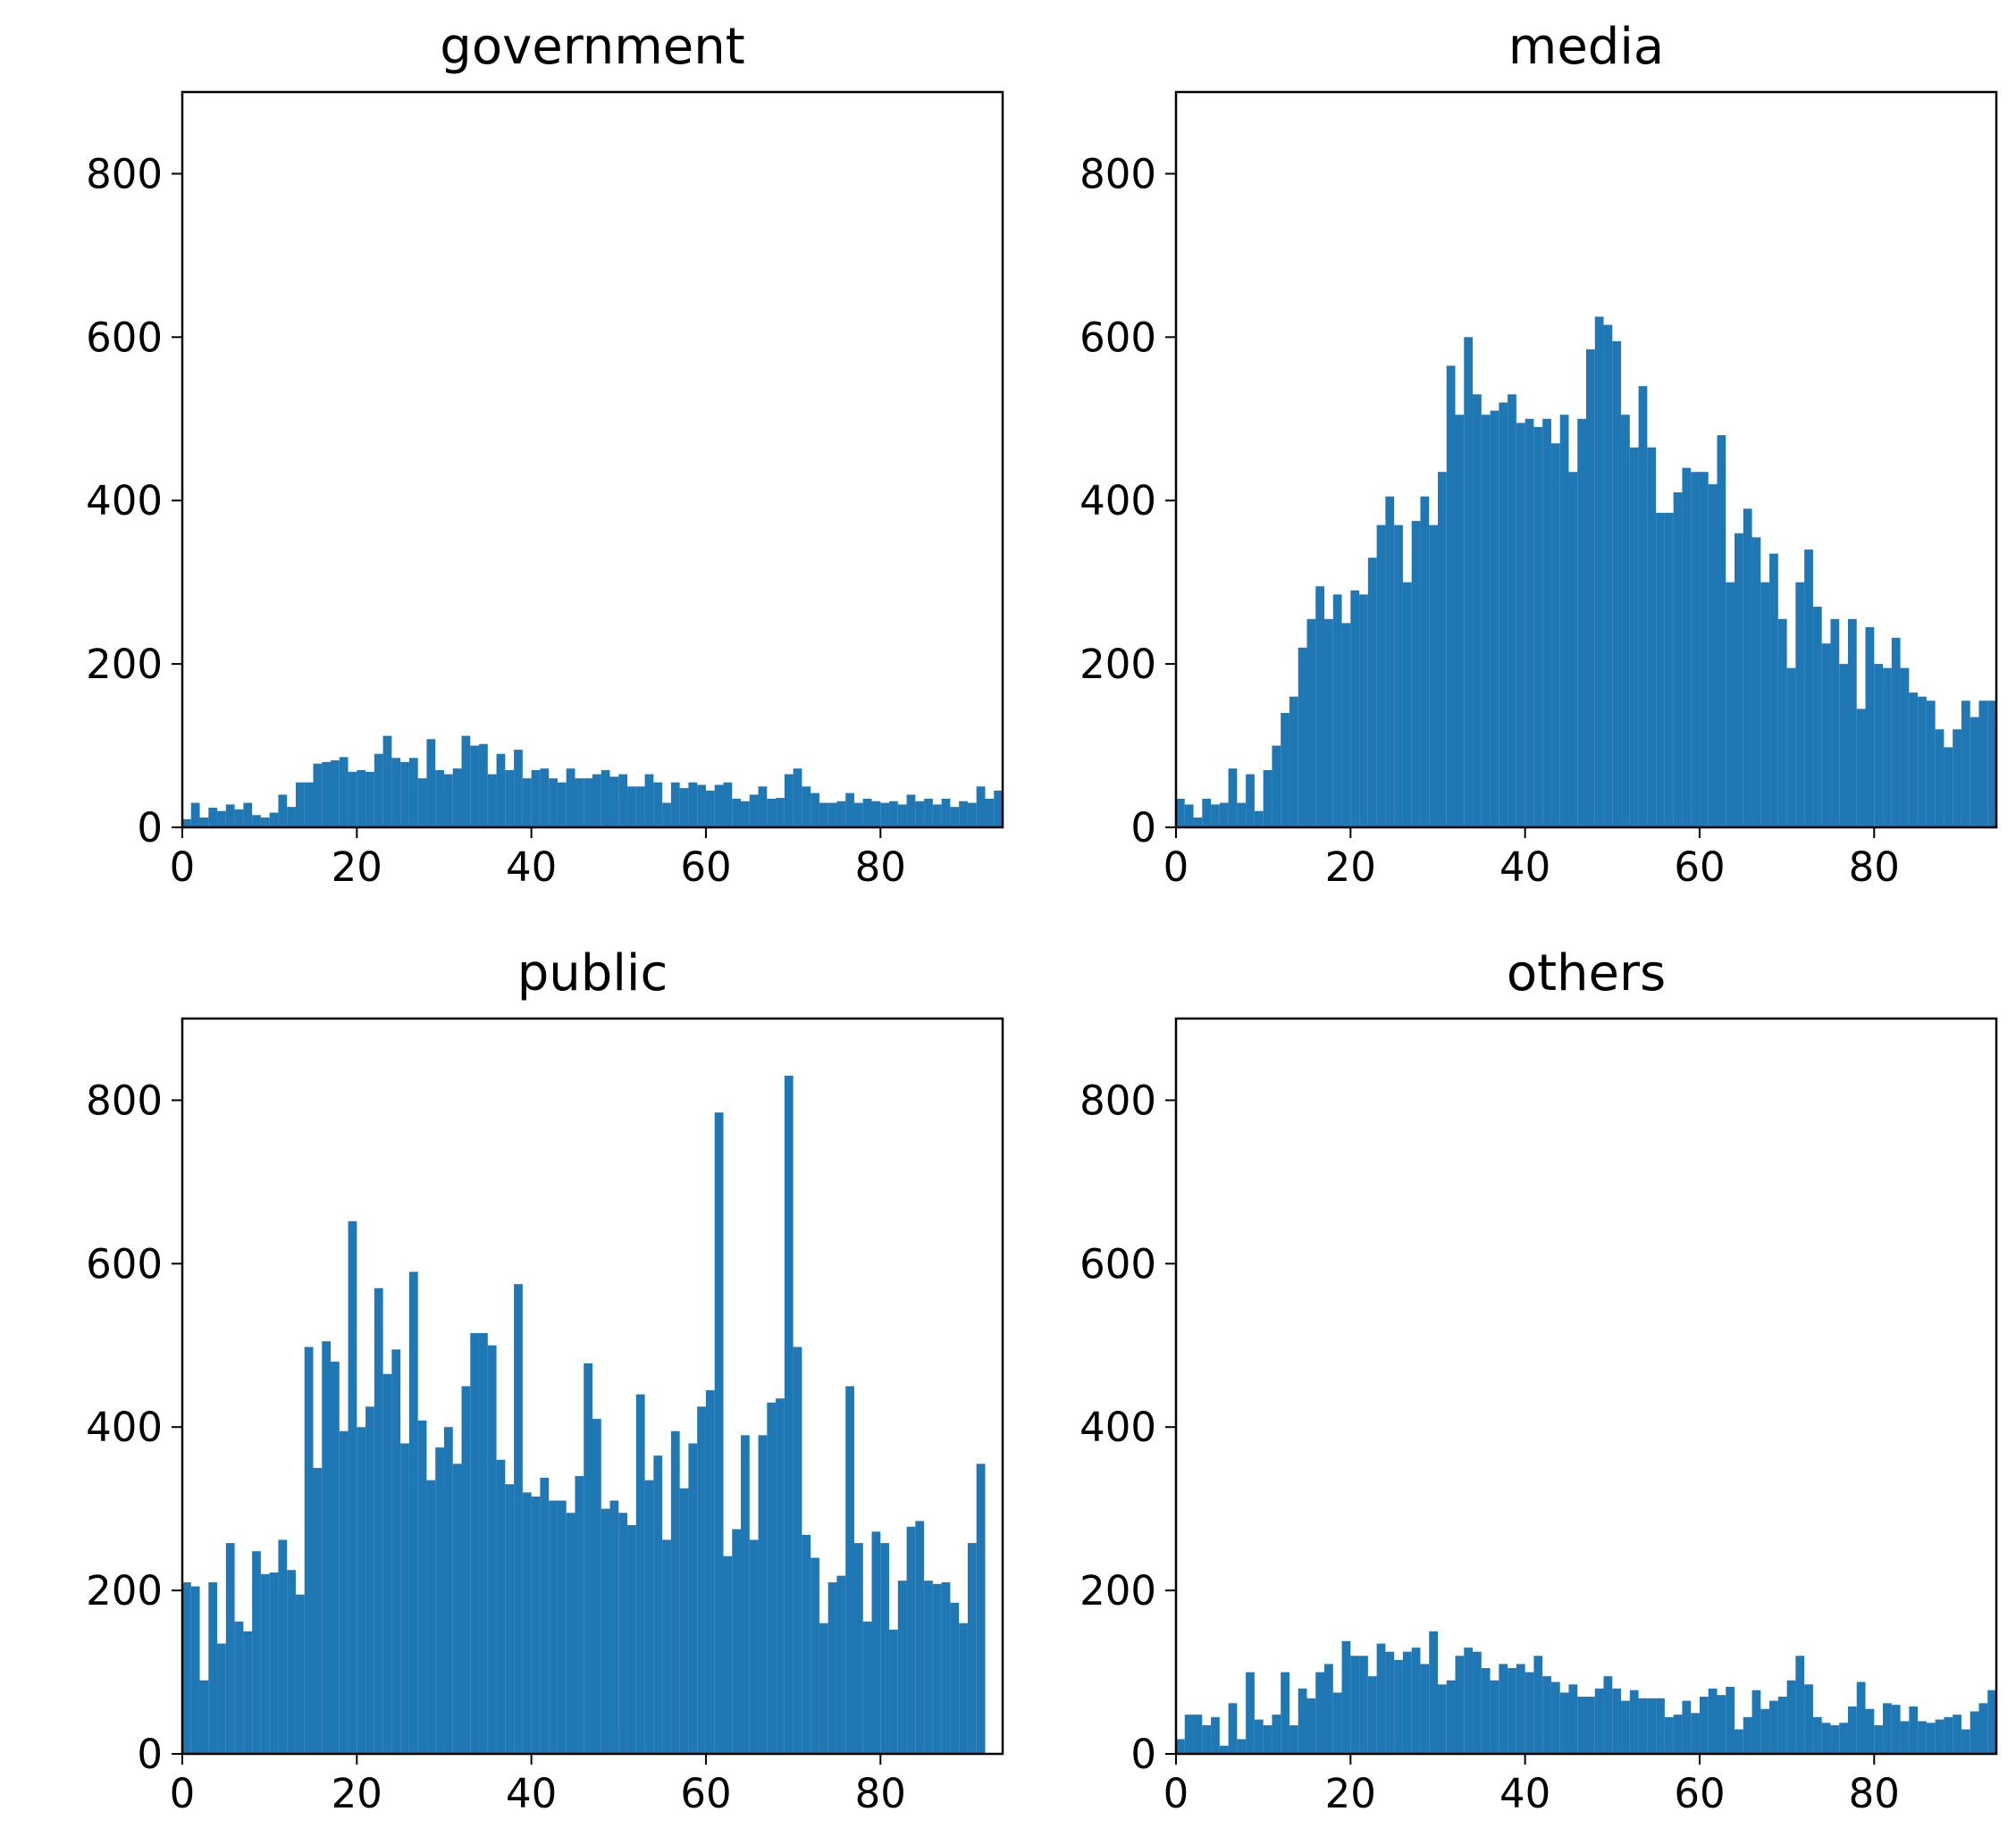 This screenshot has height=1845, width=2016. What do you see at coordinates (592, 973) in the screenshot?
I see `subplot-title: public` at bounding box center [592, 973].